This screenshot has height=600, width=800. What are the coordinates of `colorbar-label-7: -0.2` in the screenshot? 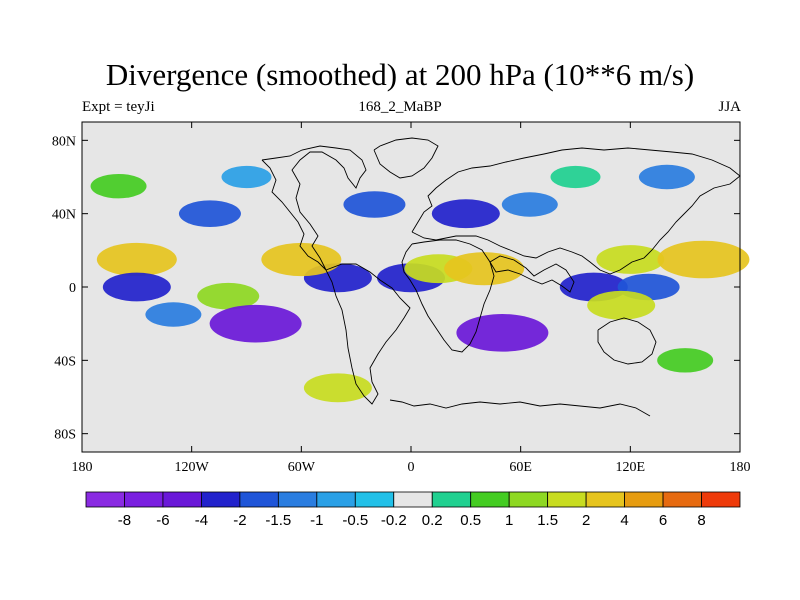 It's located at (394, 520).